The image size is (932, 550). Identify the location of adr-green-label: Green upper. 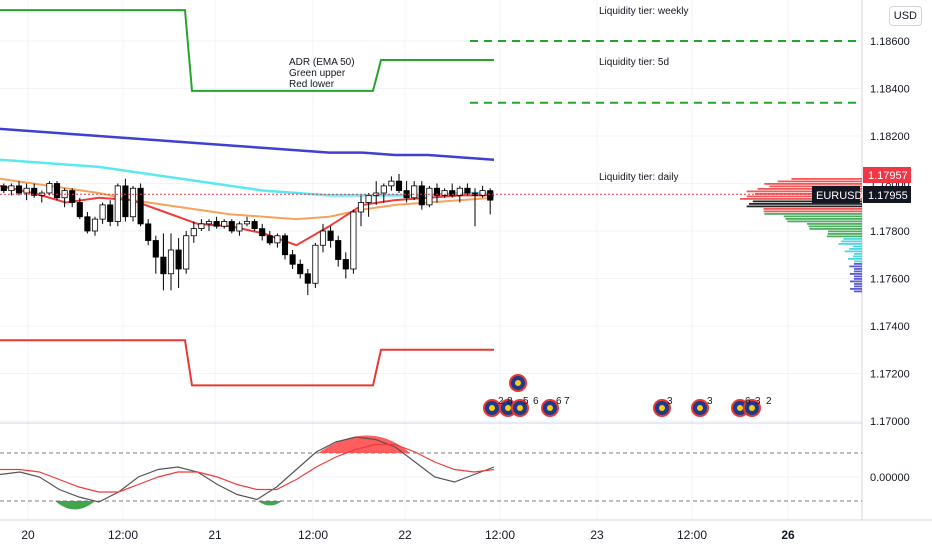
(317, 73).